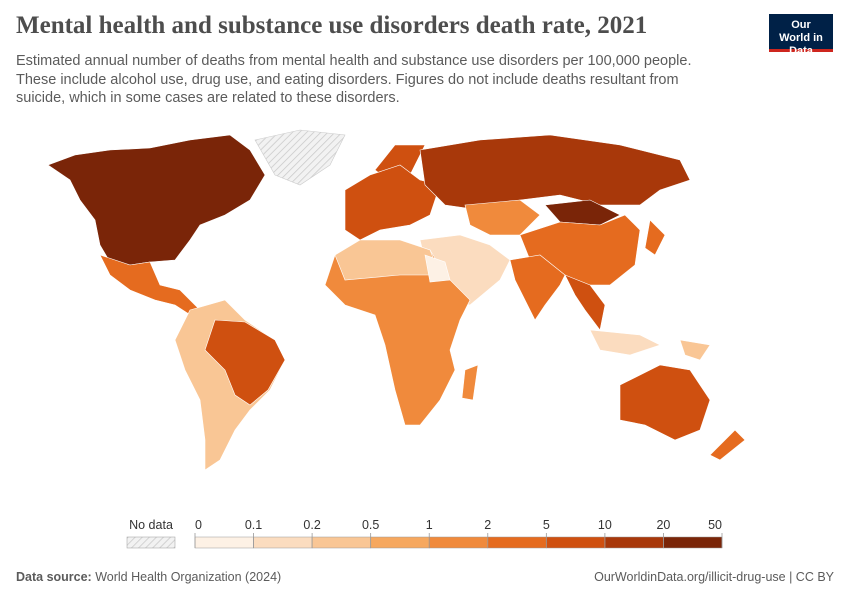 The image size is (850, 600). Describe the element at coordinates (665, 402) in the screenshot. I see `australia` at that location.